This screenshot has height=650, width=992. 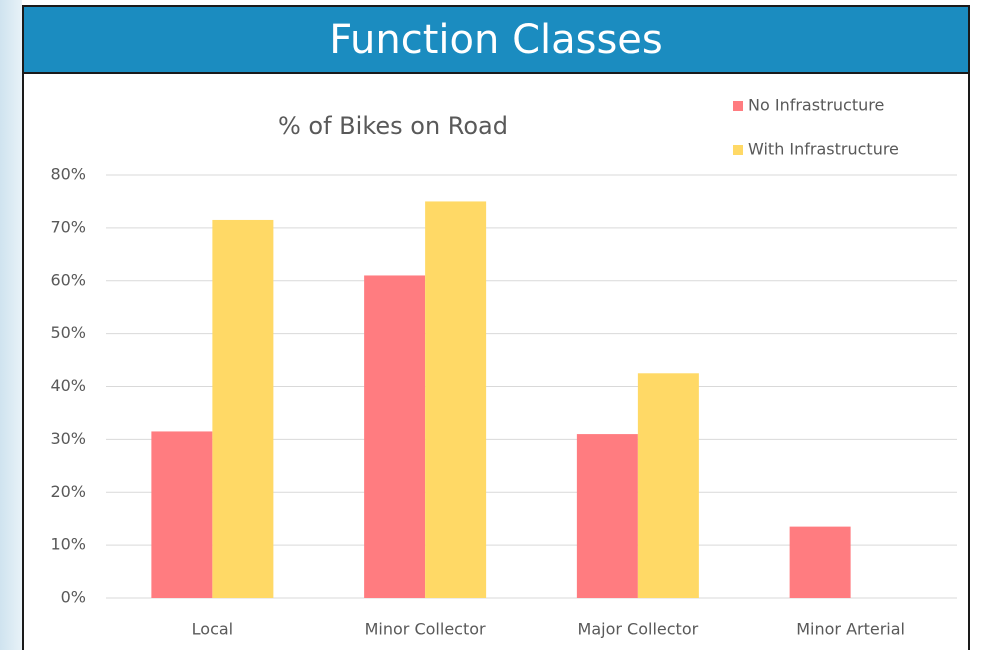 I want to click on y-tick-label: 50%, so click(x=68, y=332).